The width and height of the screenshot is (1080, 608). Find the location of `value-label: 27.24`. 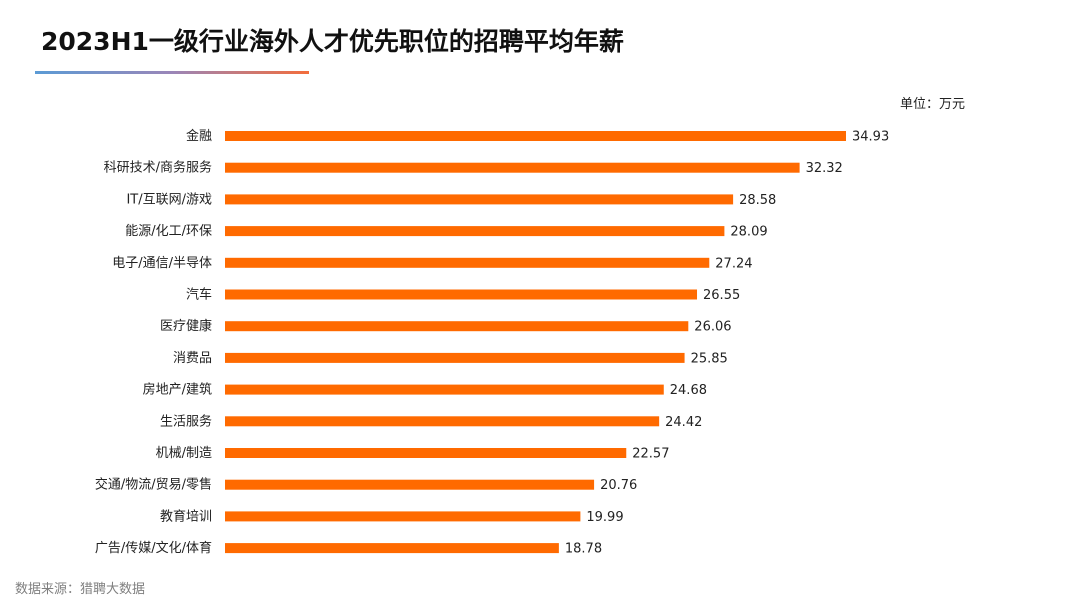

value-label: 27.24 is located at coordinates (733, 263).